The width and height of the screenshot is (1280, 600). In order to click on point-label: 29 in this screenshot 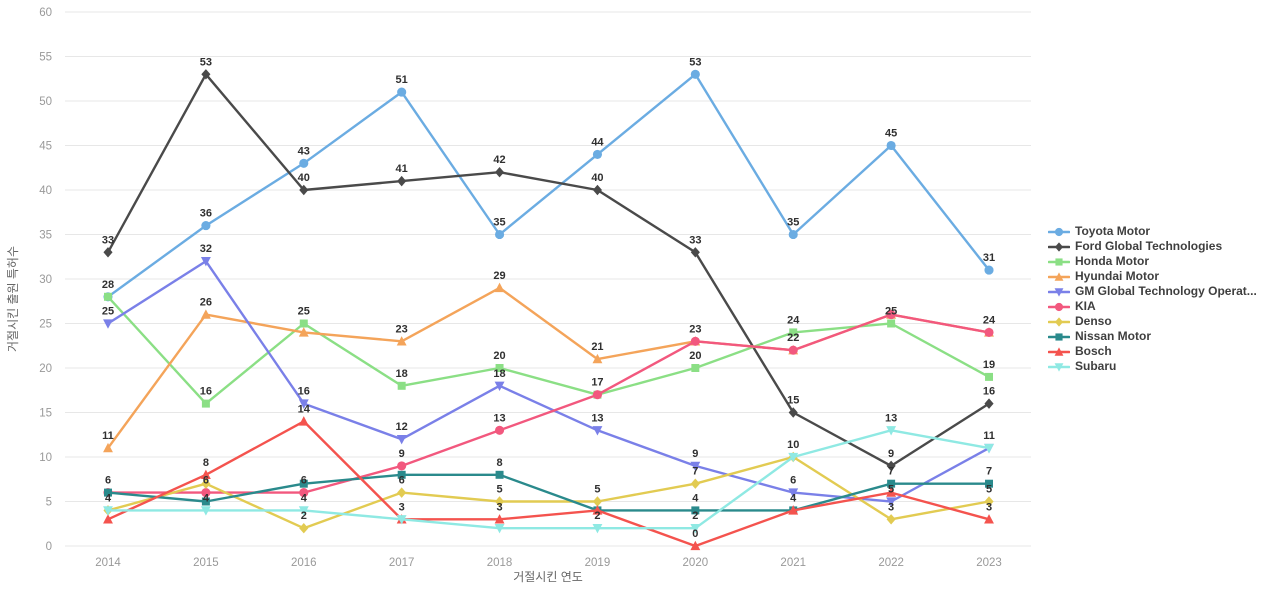, I will do `click(499, 276)`.